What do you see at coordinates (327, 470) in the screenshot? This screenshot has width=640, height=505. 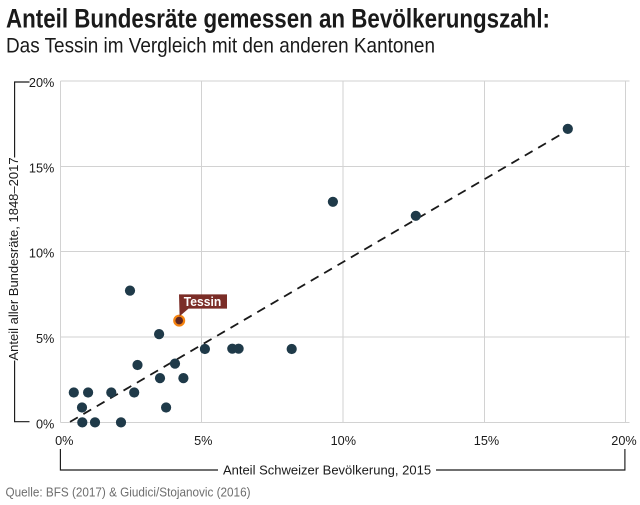 I see `svg-text:Anteil Schweizer Bevölkerung,: Anteil Schweizer Bevölkerung, 2015` at bounding box center [327, 470].